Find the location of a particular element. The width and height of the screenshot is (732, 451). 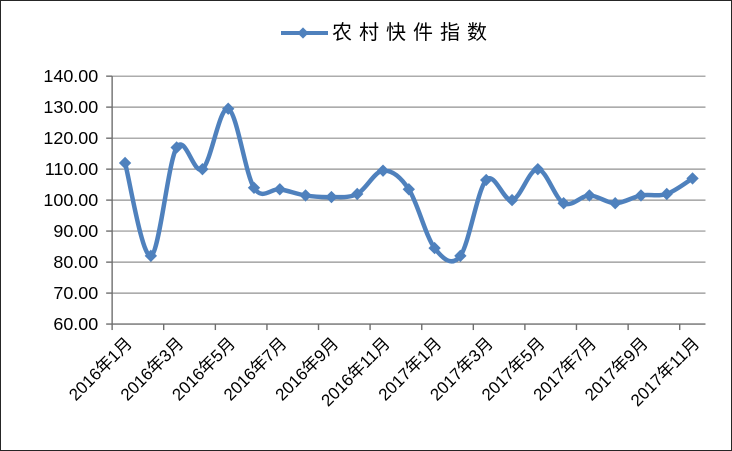

y-axis-label: 100.00 is located at coordinates (70, 200).